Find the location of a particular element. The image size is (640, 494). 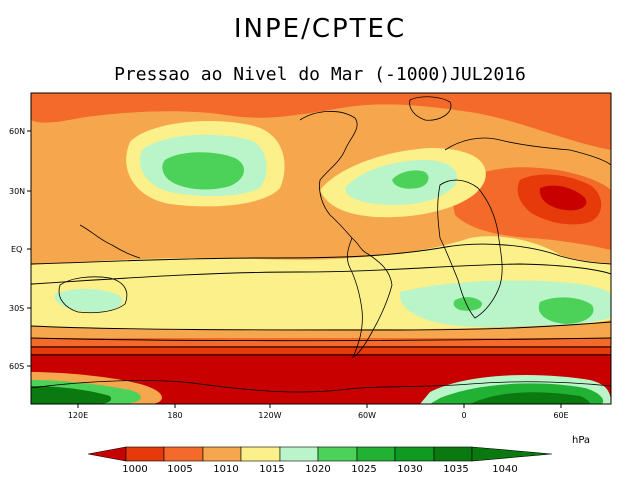

colorbar-label-1010: 1010 is located at coordinates (225, 469).